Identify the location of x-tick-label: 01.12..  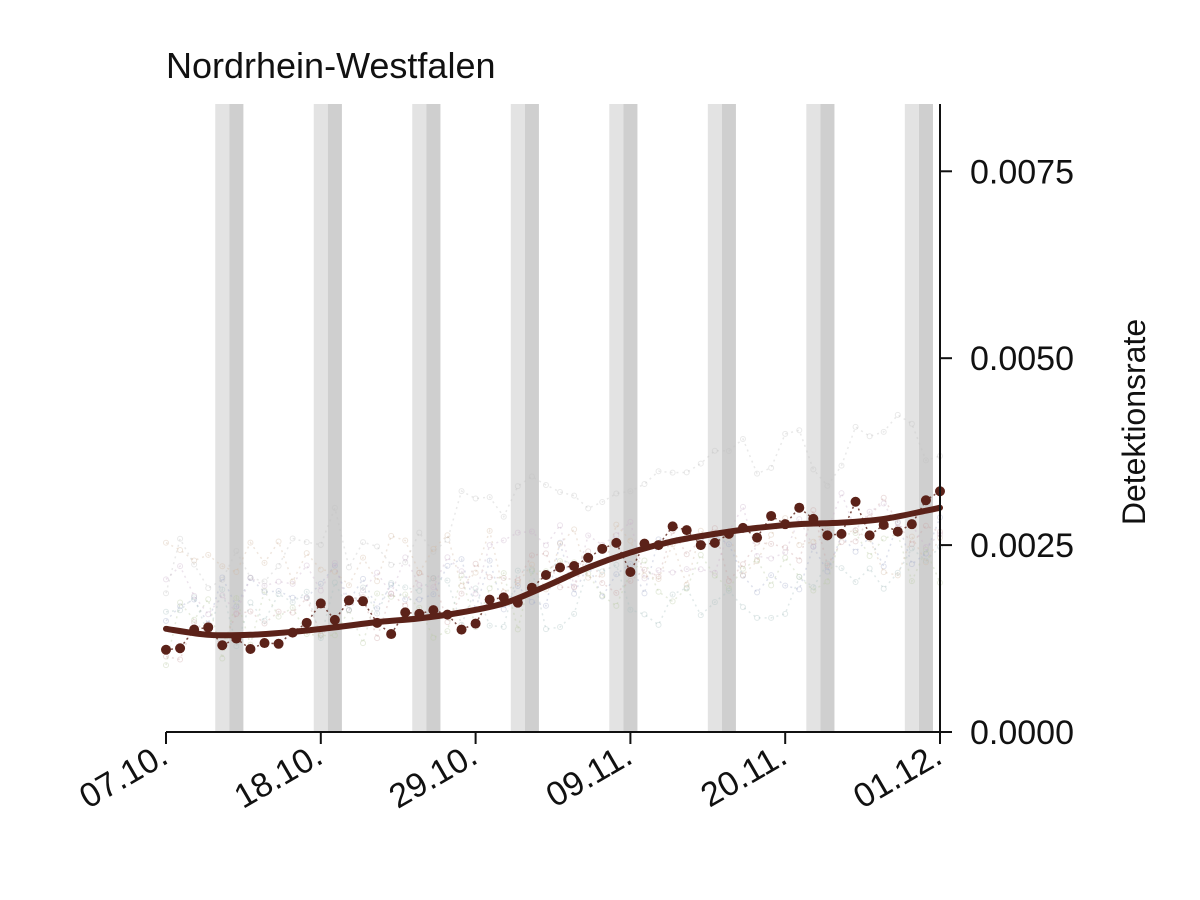
(897, 776).